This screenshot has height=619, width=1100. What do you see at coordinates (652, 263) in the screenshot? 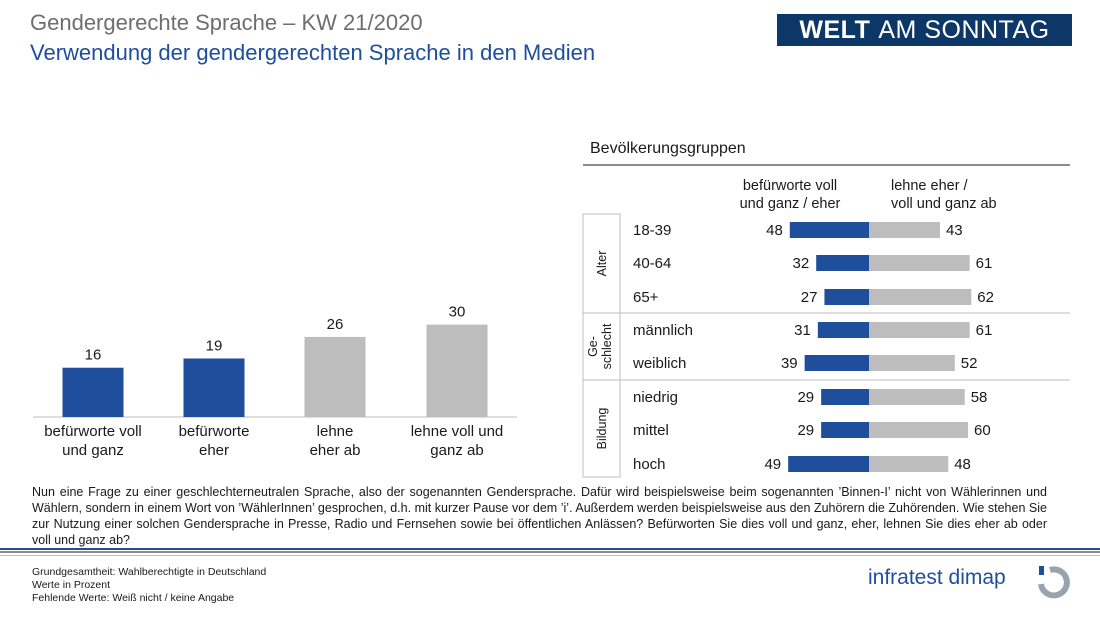
I see `row-label: 40-64` at bounding box center [652, 263].